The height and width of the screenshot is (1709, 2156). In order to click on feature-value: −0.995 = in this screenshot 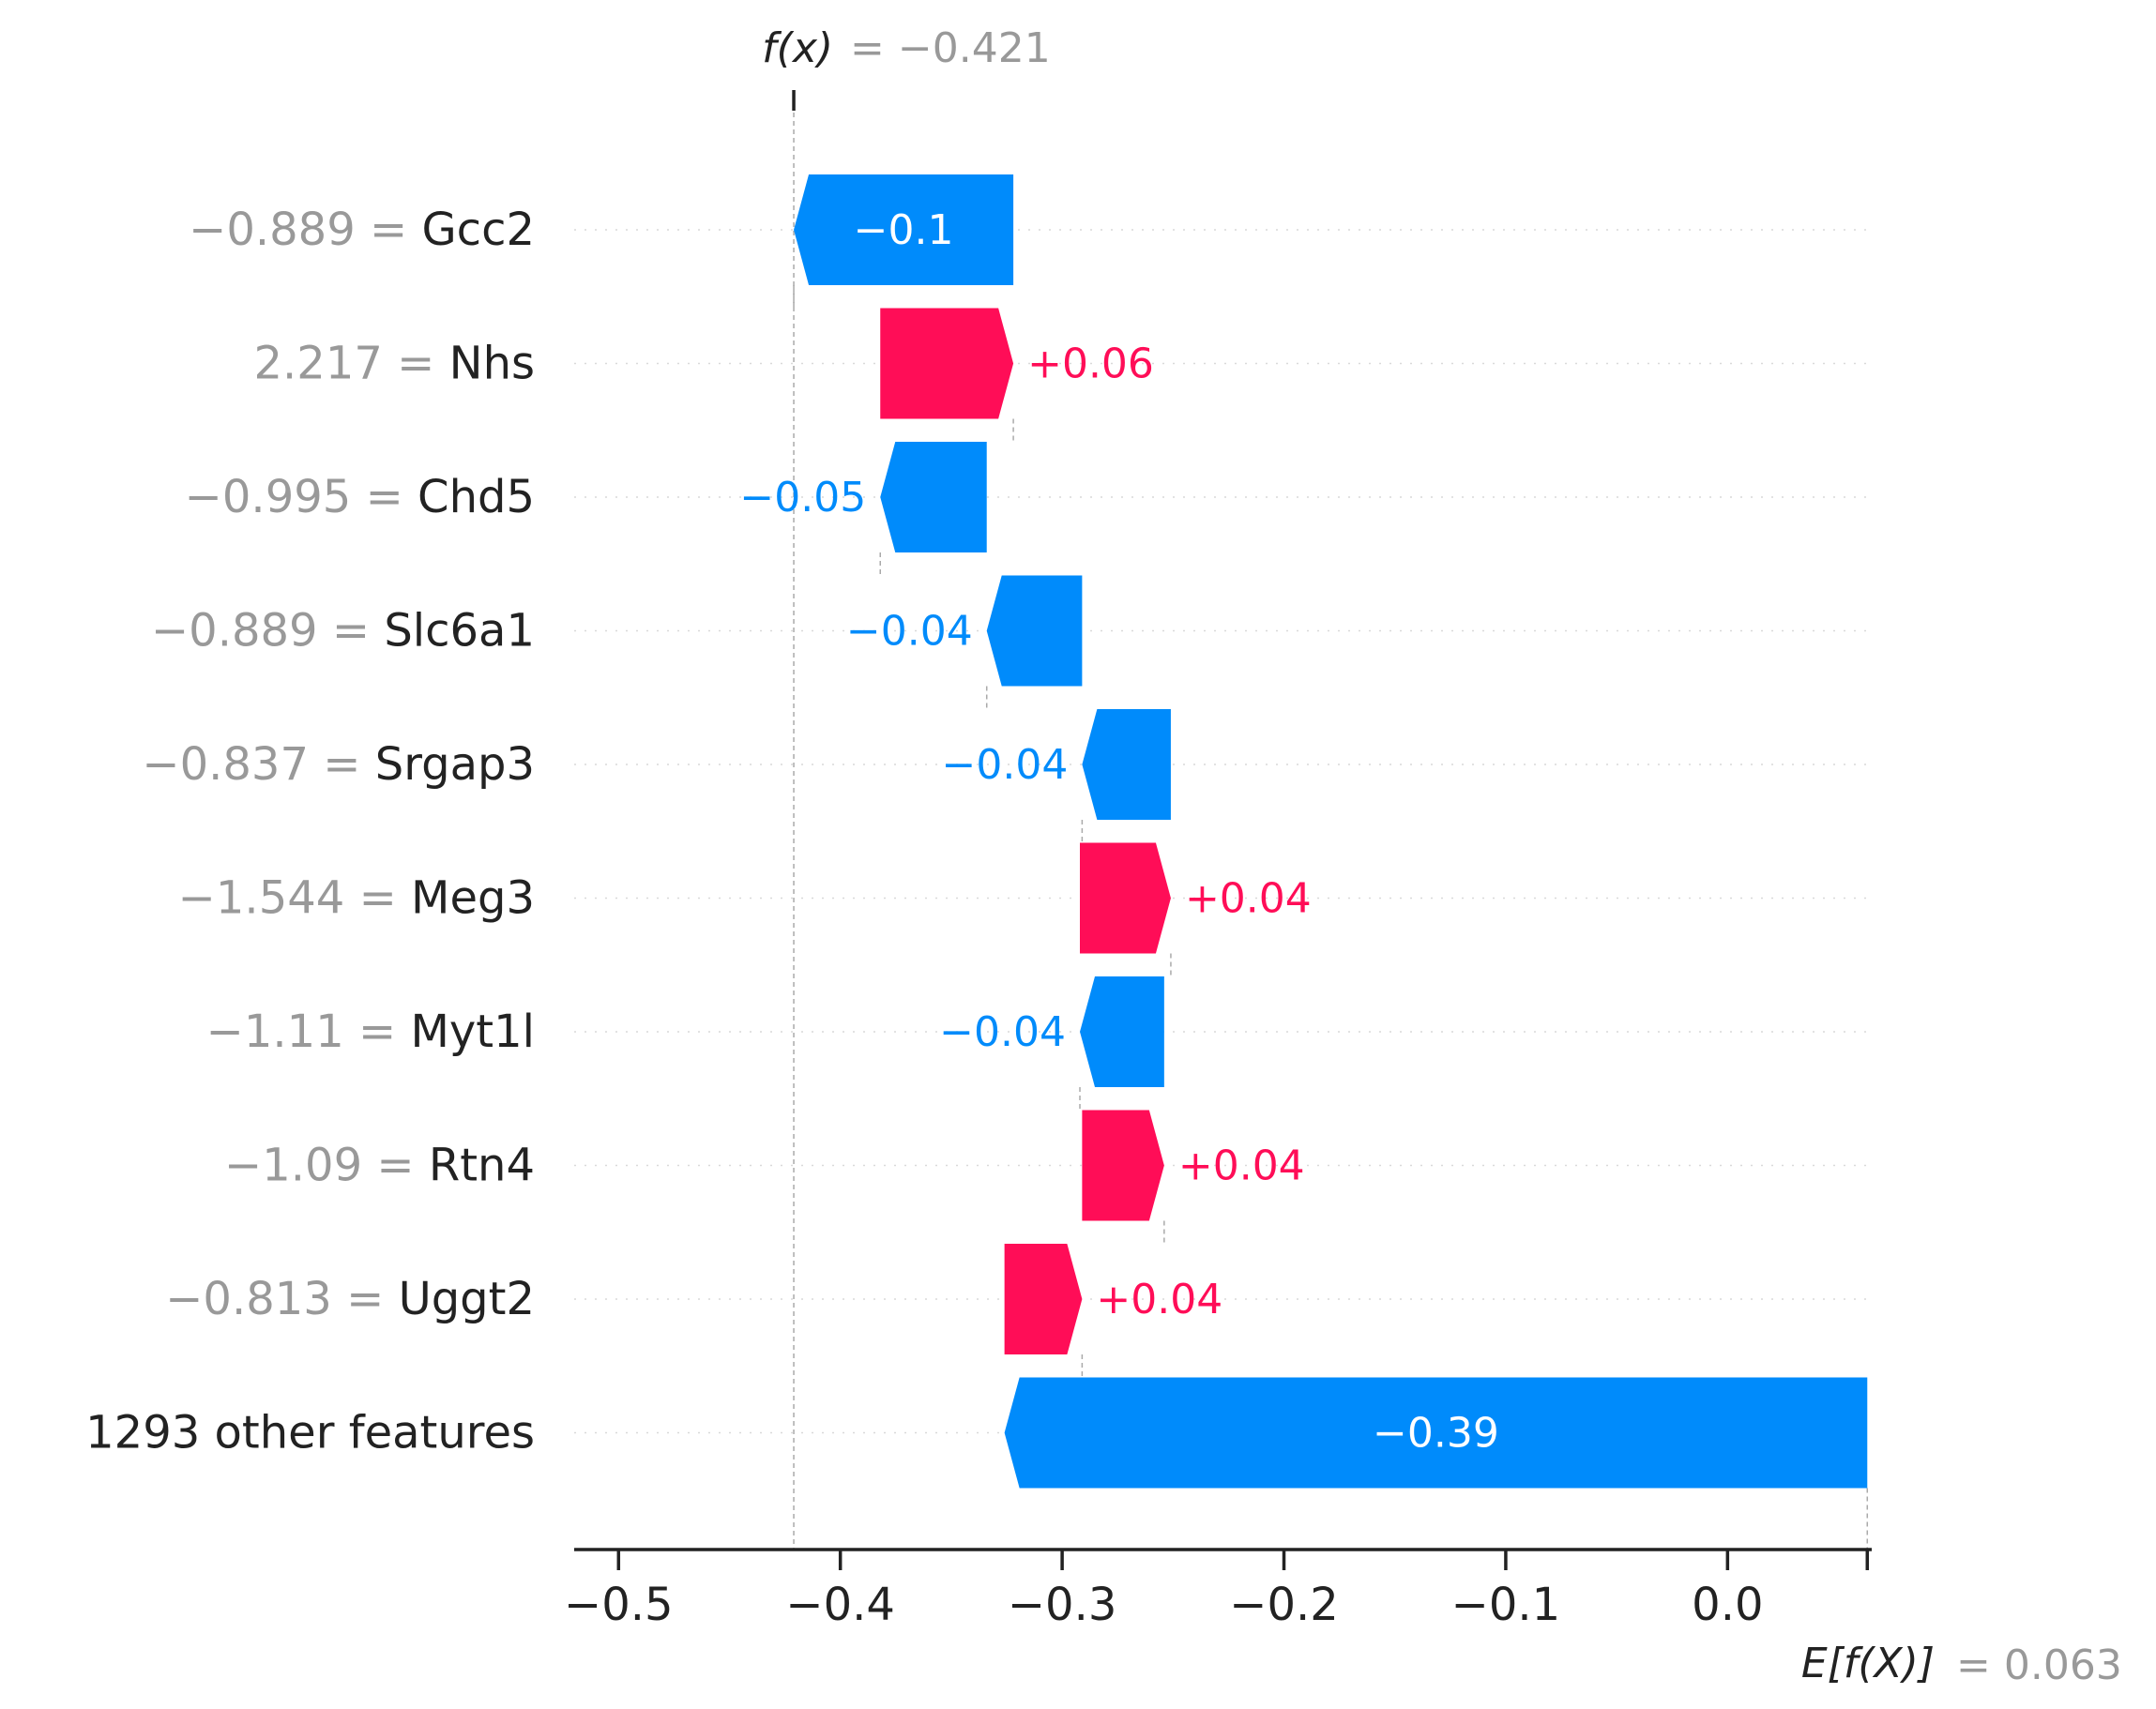, I will do `click(301, 497)`.